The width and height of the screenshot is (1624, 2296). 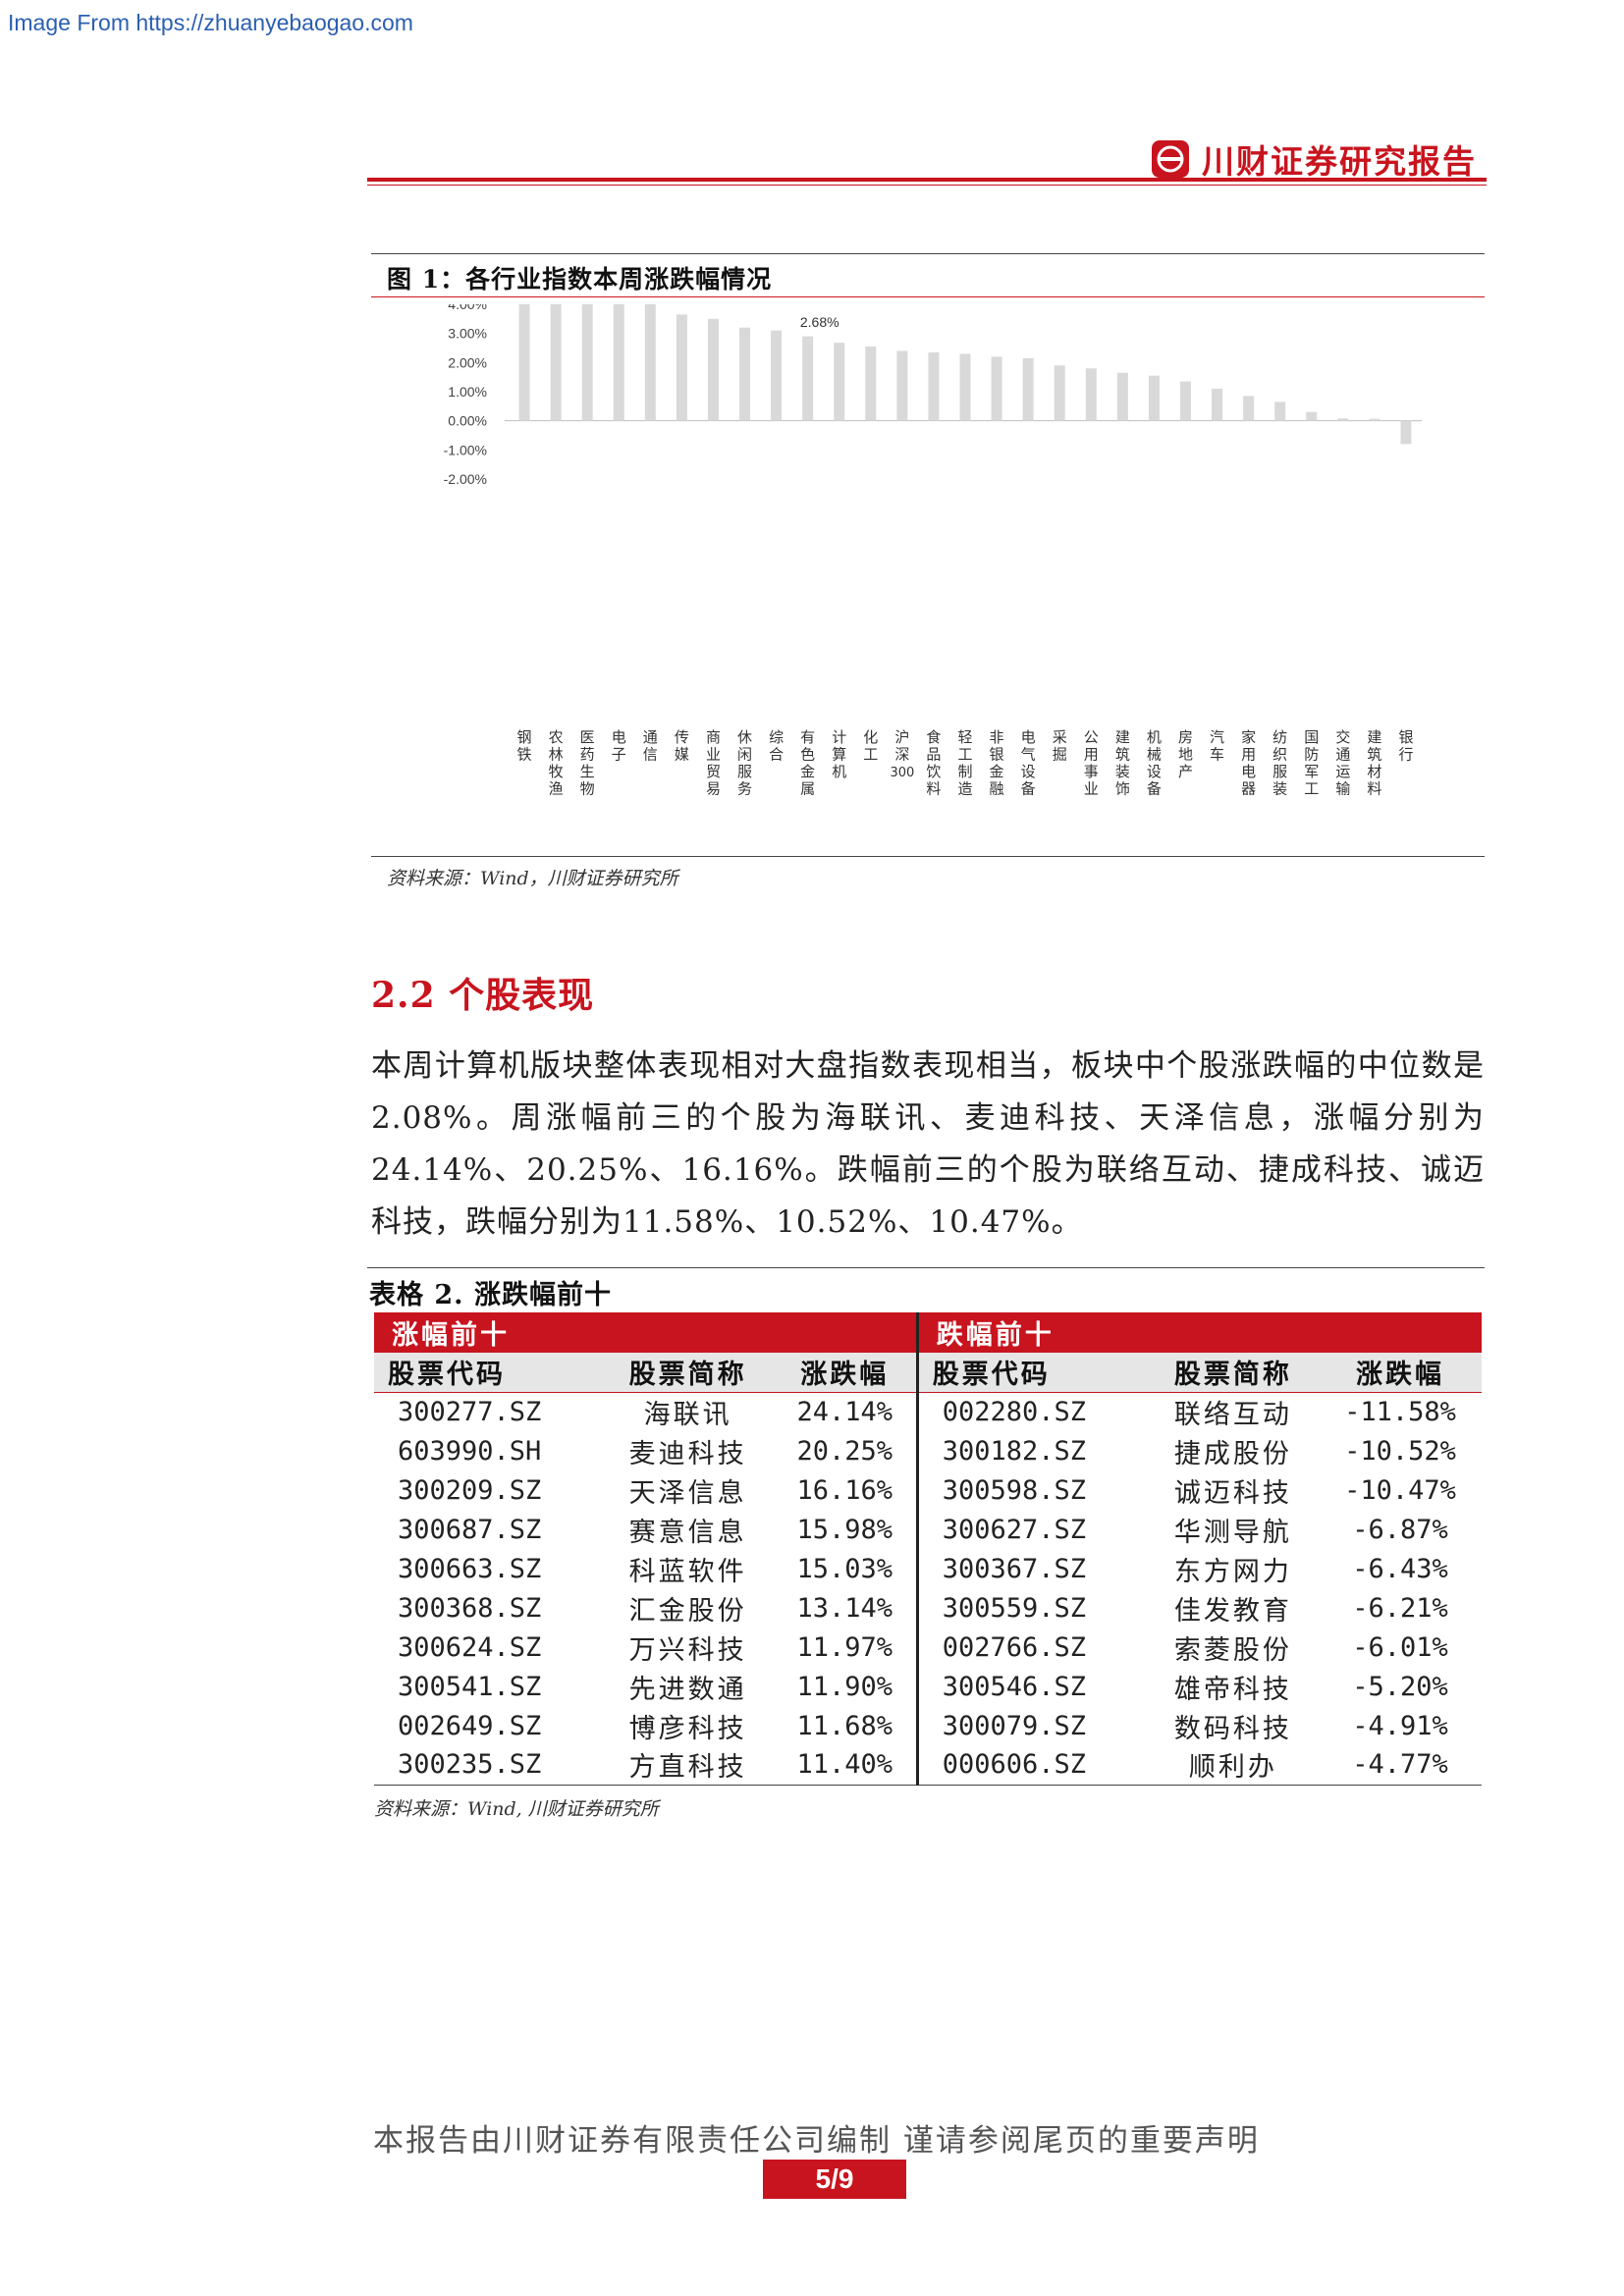 I want to click on bar-沪深300, so click(x=901, y=385).